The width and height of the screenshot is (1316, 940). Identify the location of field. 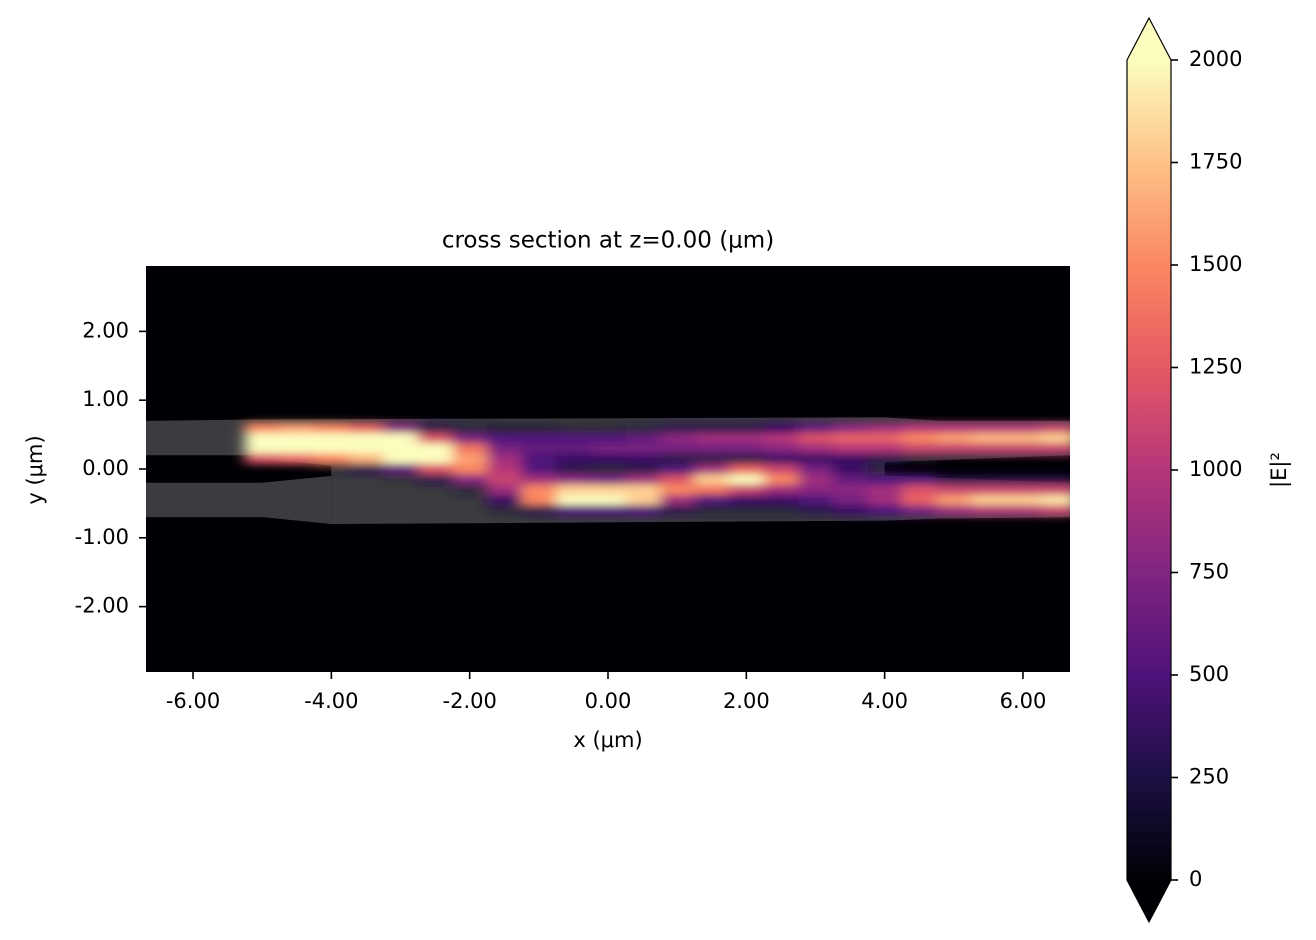
(657, 469).